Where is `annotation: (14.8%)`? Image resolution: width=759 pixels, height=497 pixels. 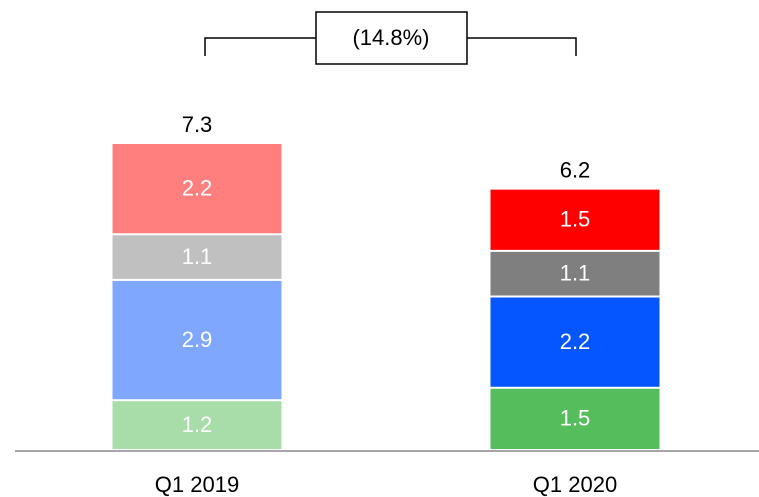
annotation: (14.8%) is located at coordinates (390, 37).